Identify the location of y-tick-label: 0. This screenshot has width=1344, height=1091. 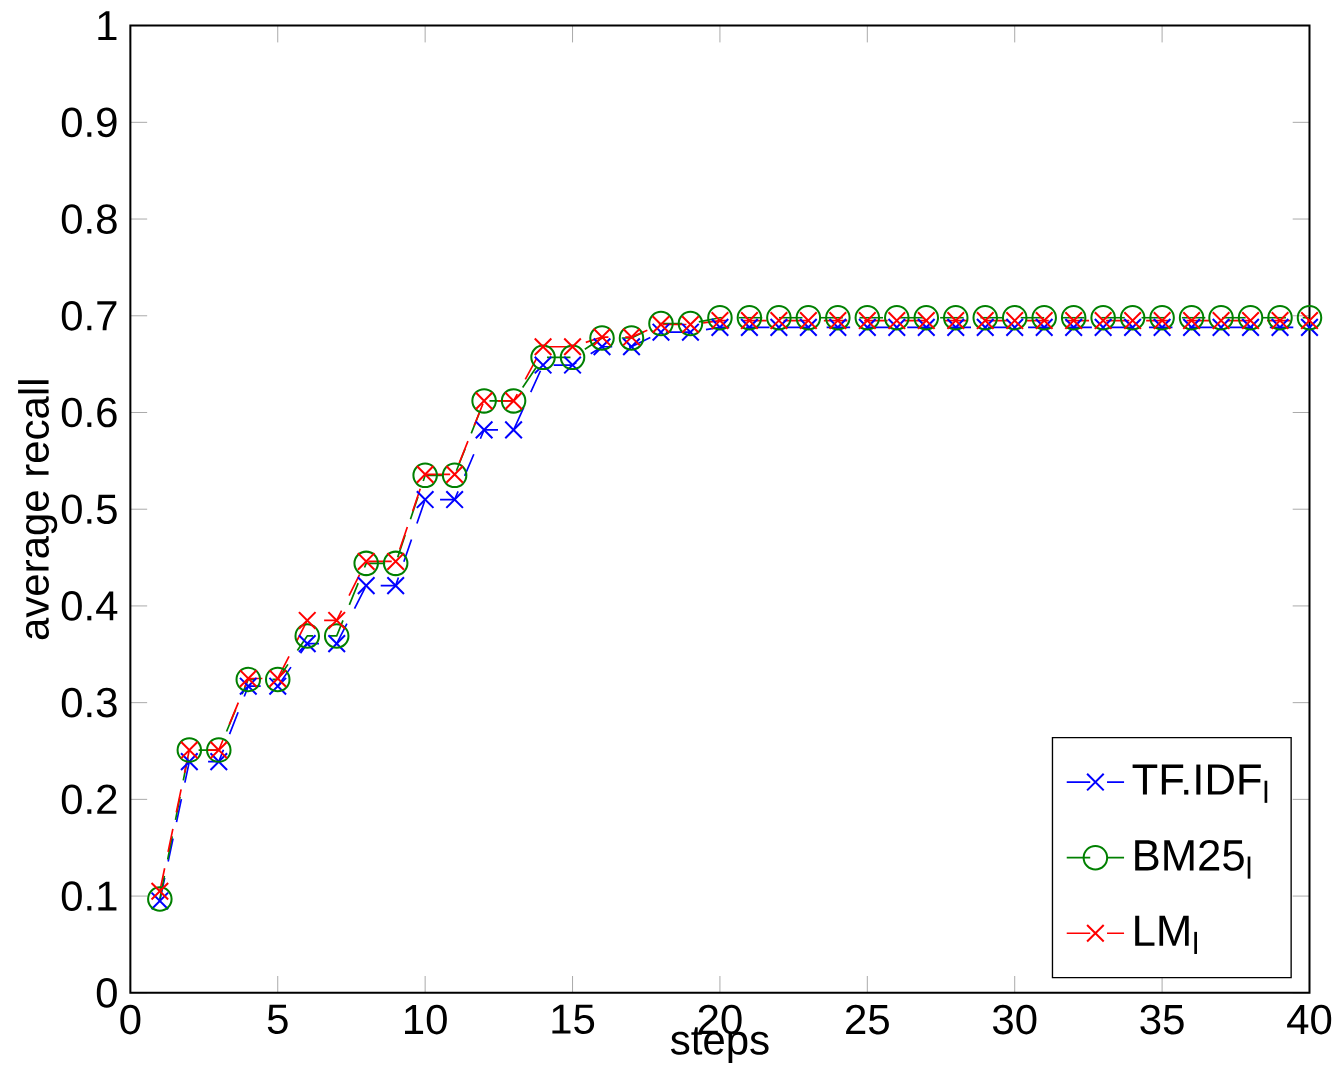
(106, 992).